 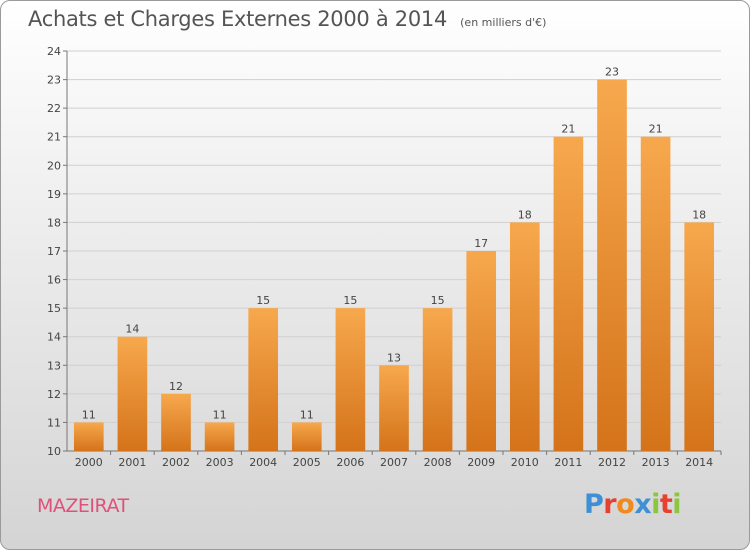 What do you see at coordinates (568, 293) in the screenshot?
I see `bar-2011` at bounding box center [568, 293].